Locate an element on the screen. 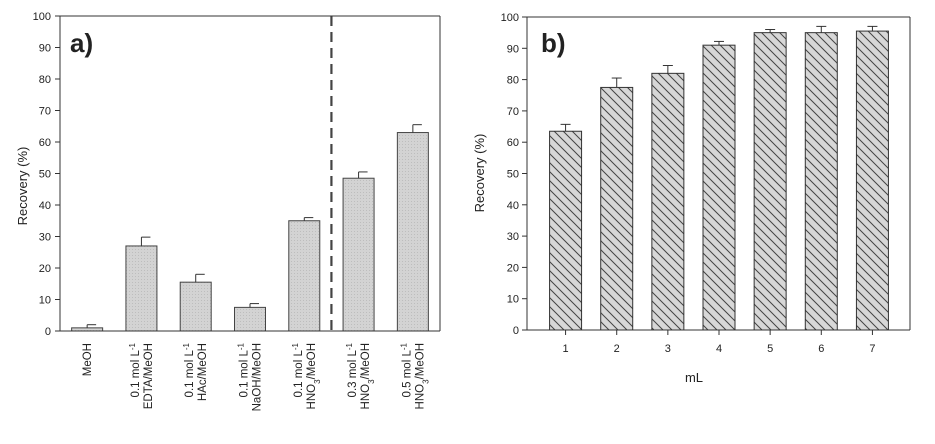 Image resolution: width=935 pixels, height=444 pixels. x-tick-label-a: 0.3 mol L-1 is located at coordinates (352, 369).